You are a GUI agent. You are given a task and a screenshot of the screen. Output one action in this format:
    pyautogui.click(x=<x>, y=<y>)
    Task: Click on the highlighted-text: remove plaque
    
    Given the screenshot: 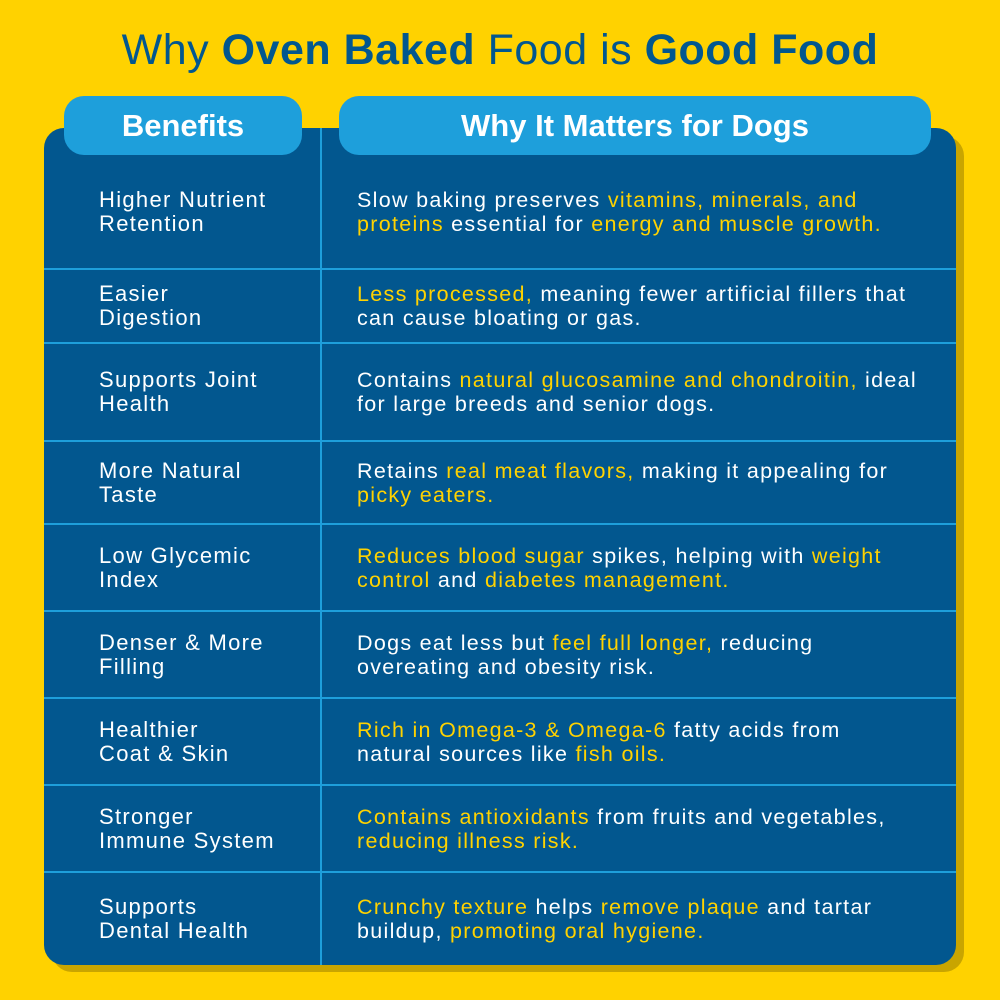 What is the action you would take?
    pyautogui.click(x=680, y=907)
    